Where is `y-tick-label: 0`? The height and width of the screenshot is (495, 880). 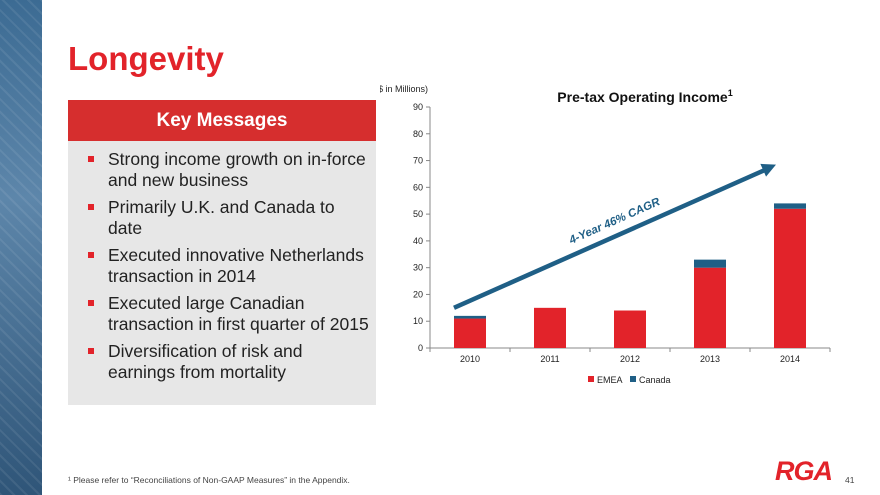 y-tick-label: 0 is located at coordinates (420, 348).